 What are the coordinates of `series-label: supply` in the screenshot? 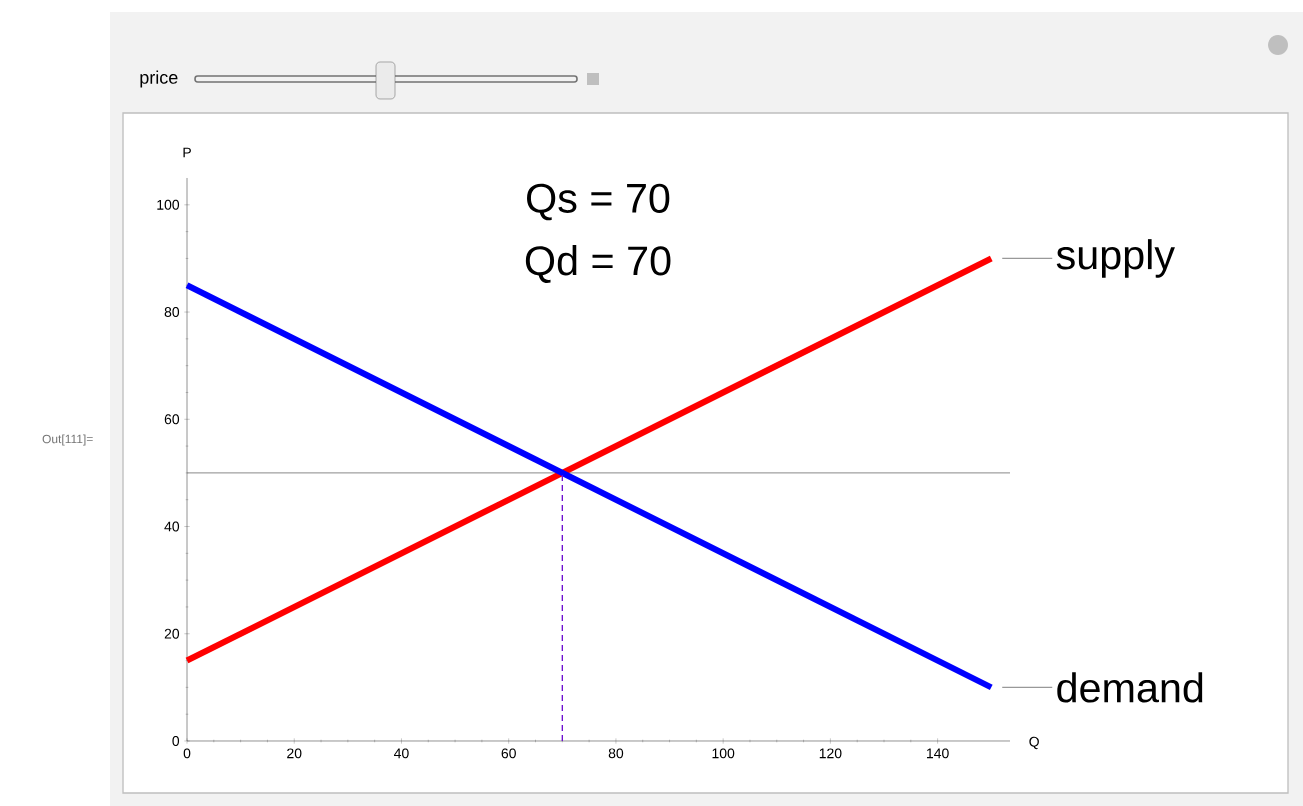 It's located at (1115, 258).